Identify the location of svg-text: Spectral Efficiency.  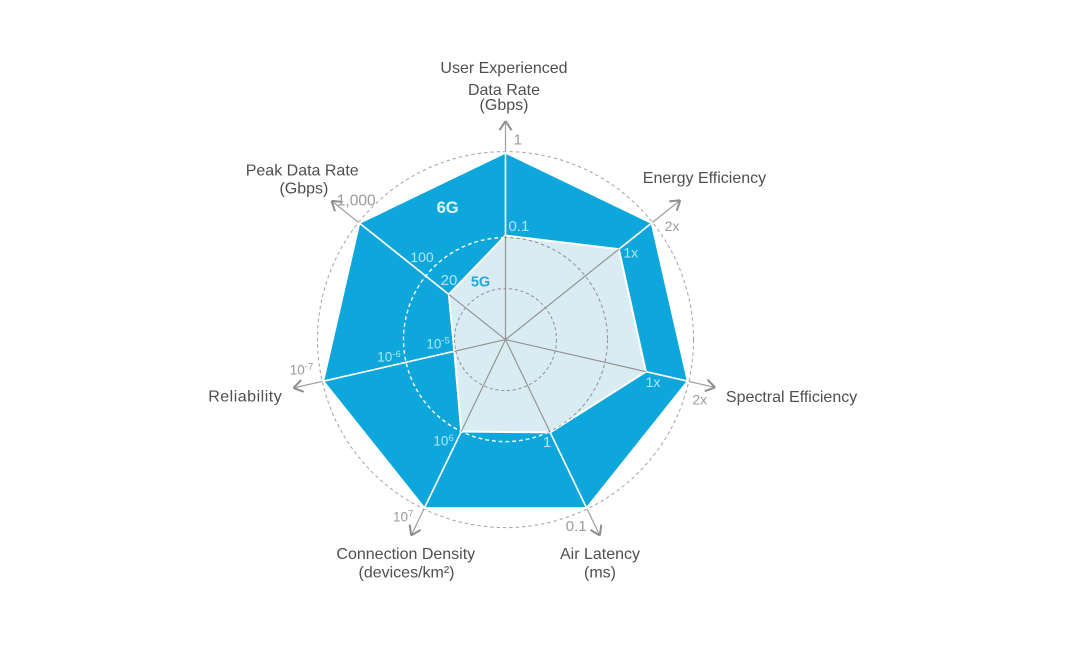
(791, 397).